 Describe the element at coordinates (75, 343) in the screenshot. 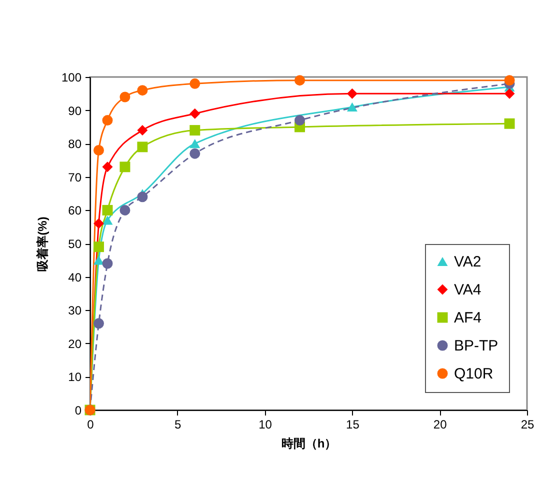

I see `y-tick-label: 20` at that location.